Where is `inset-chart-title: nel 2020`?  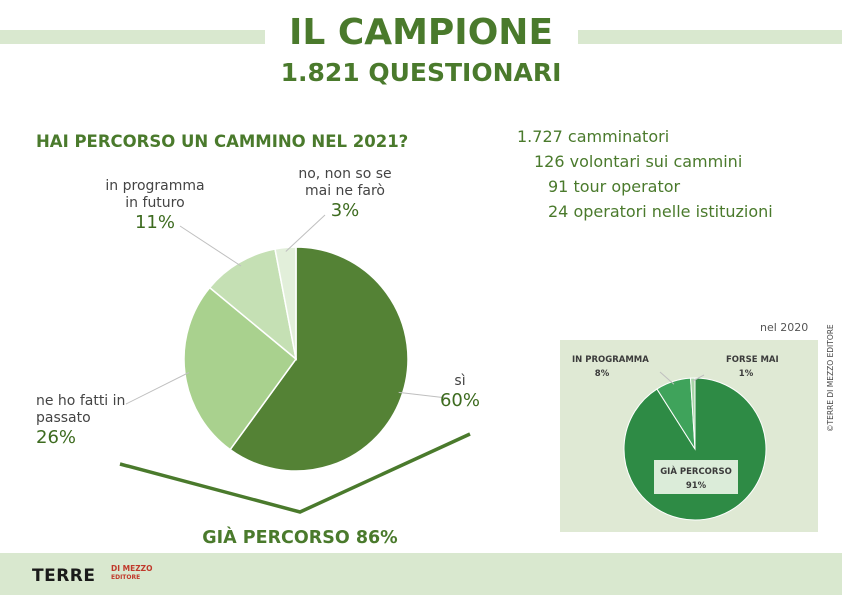
inset-chart-title: nel 2020 is located at coordinates (784, 327).